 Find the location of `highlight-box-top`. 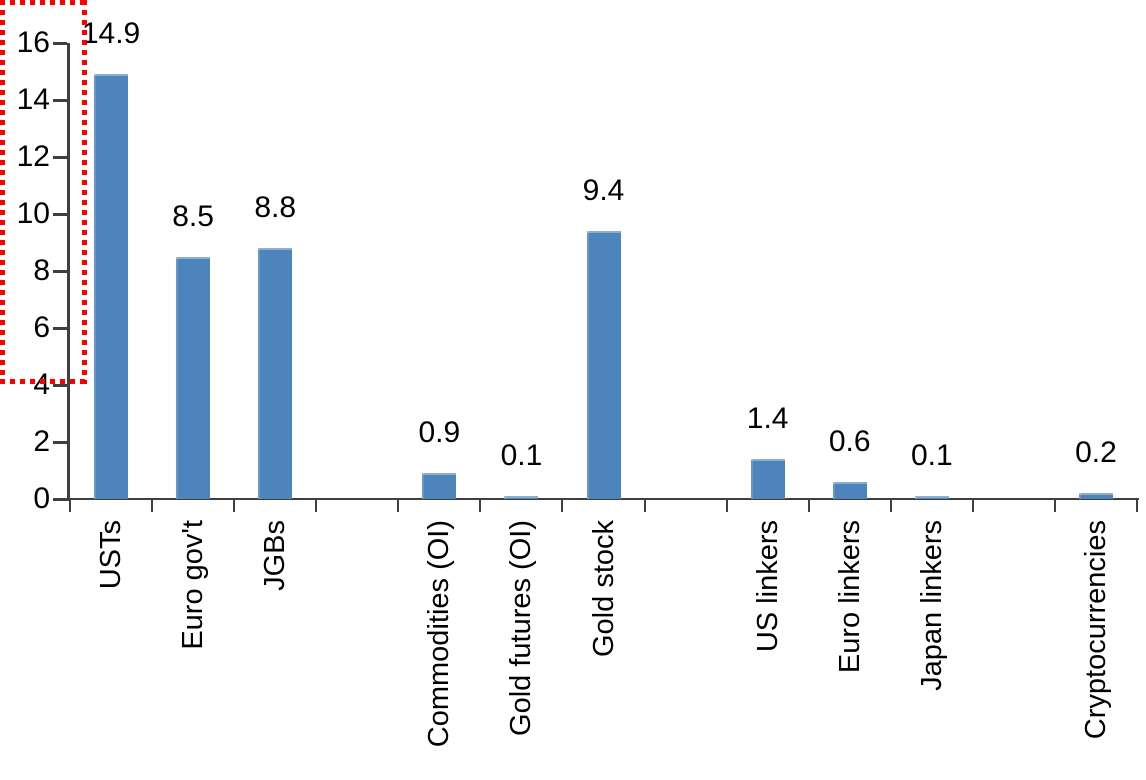

highlight-box-top is located at coordinates (43, 2).